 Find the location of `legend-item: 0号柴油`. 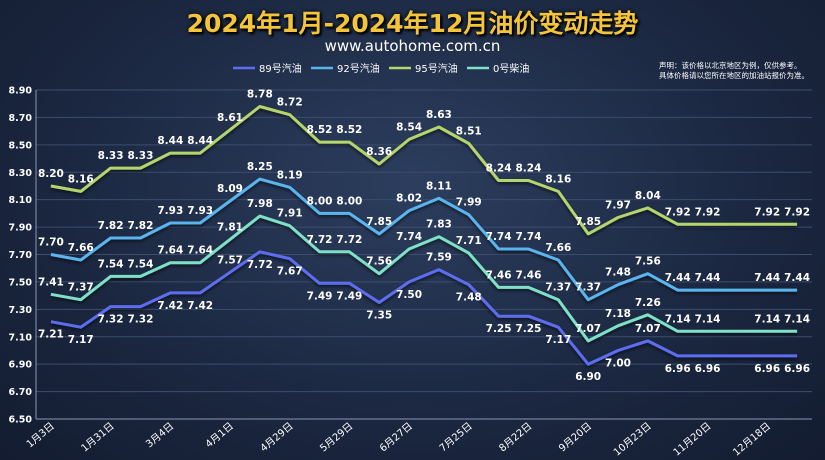

legend-item: 0号柴油 is located at coordinates (498, 68).